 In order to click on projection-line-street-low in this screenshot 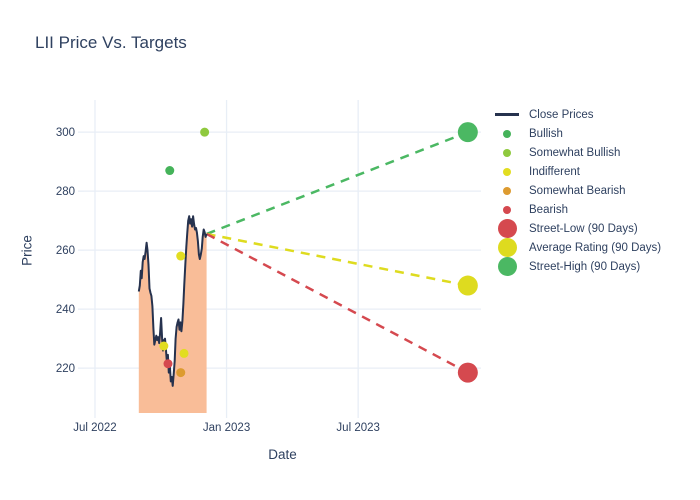, I will do `click(337, 303)`.